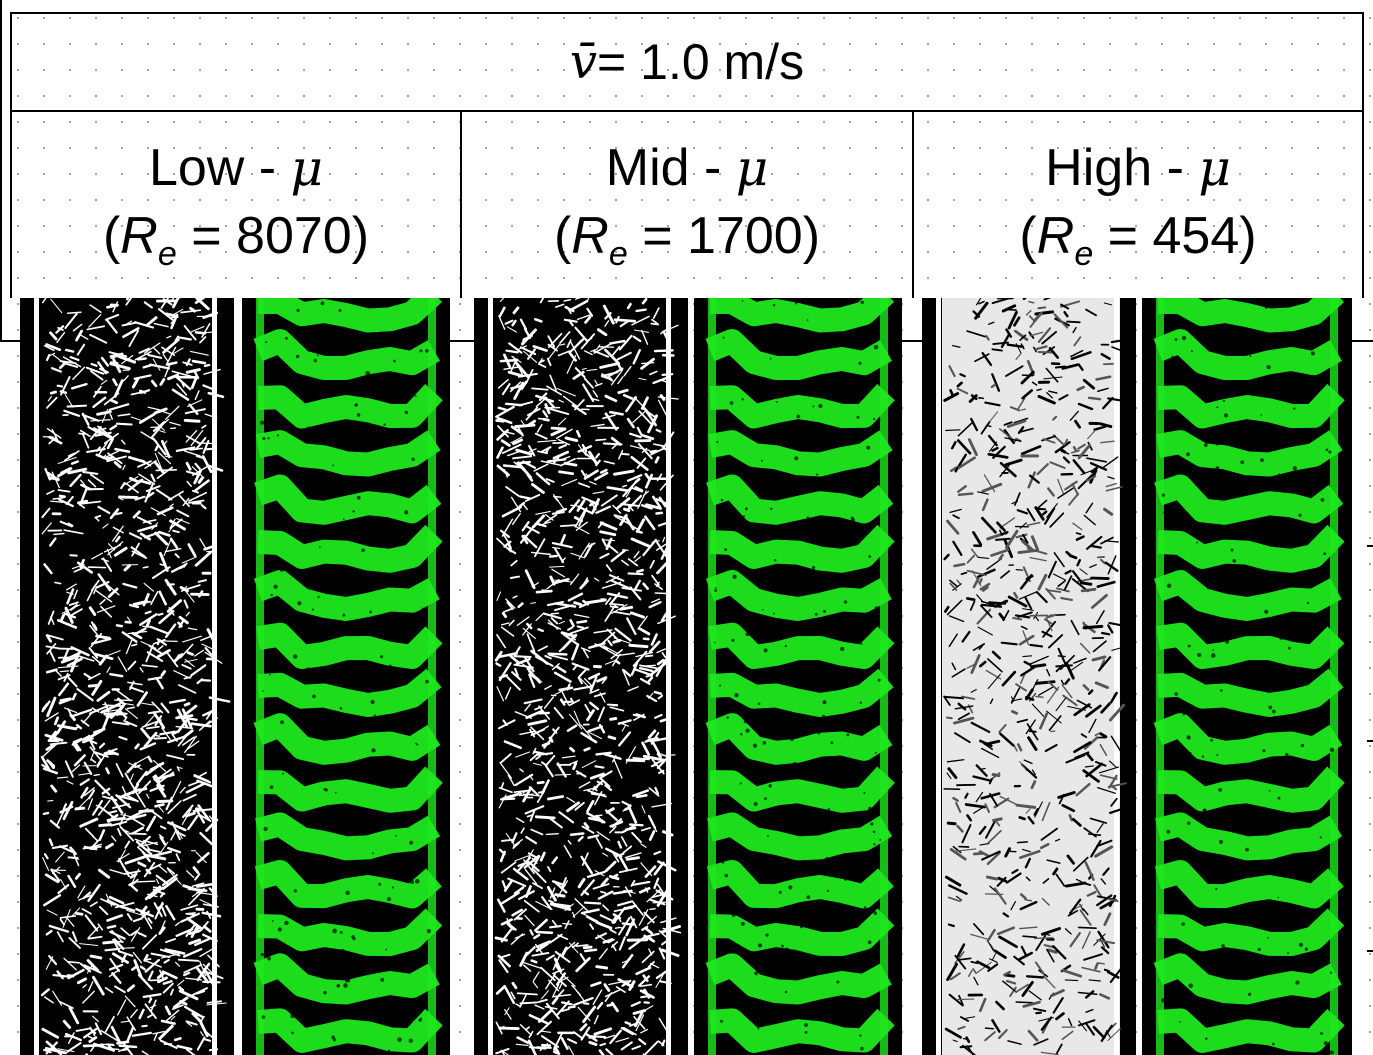 The height and width of the screenshot is (1055, 1373). Describe the element at coordinates (462, 341) in the screenshot. I see `horizontal-rule-mid1` at that location.